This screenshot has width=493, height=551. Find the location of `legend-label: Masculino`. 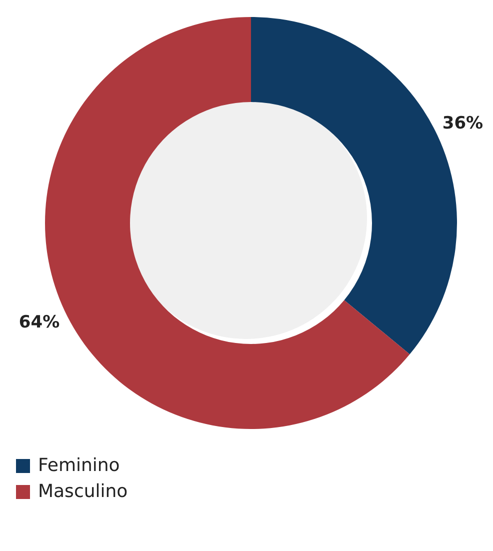

legend-label: Masculino is located at coordinates (83, 492).